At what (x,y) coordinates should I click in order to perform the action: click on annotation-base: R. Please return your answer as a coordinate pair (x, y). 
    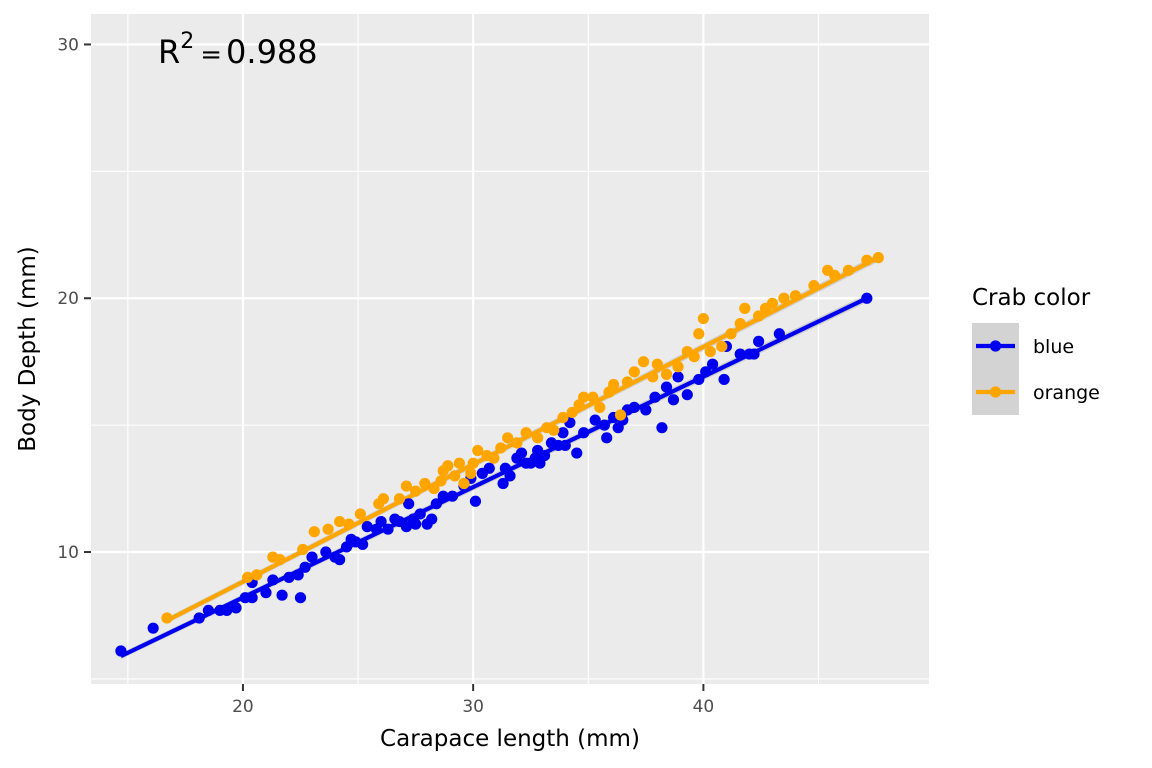
    Looking at the image, I should click on (169, 52).